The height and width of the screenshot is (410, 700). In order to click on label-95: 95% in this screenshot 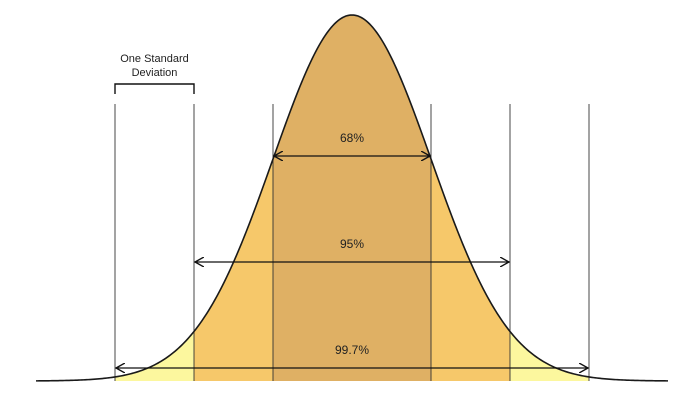, I will do `click(352, 244)`.